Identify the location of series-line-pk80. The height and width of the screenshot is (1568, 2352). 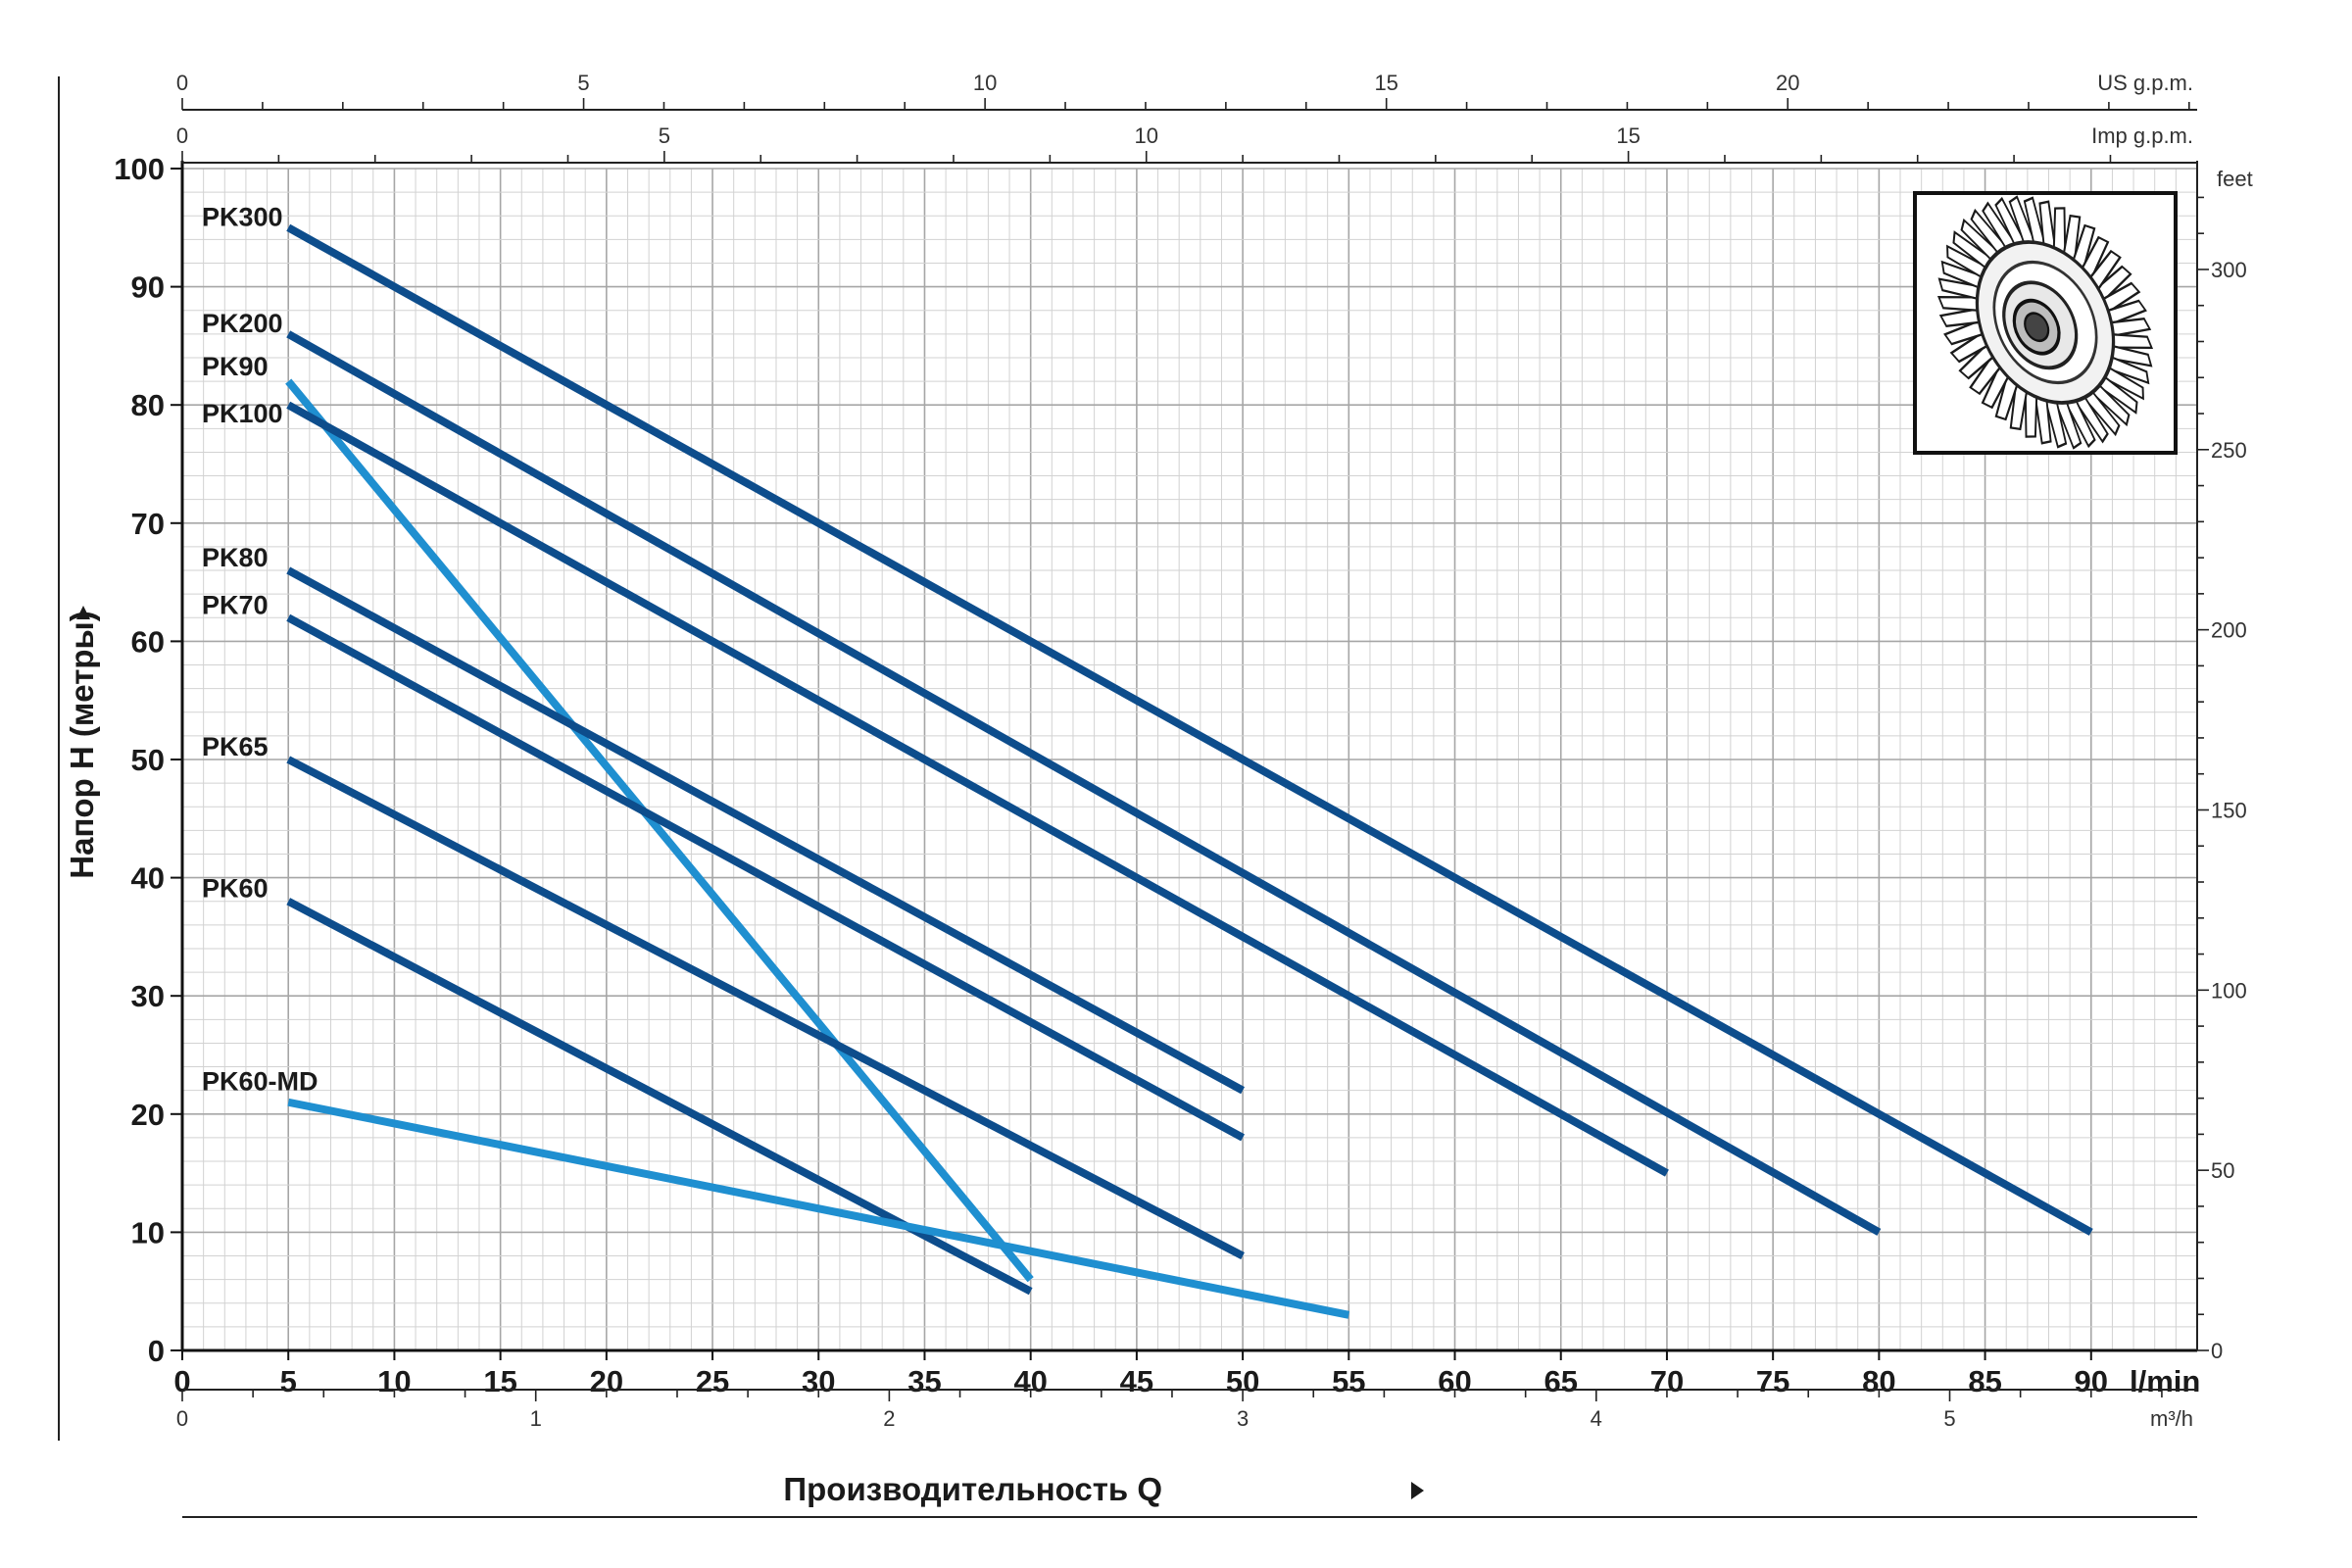
(766, 830).